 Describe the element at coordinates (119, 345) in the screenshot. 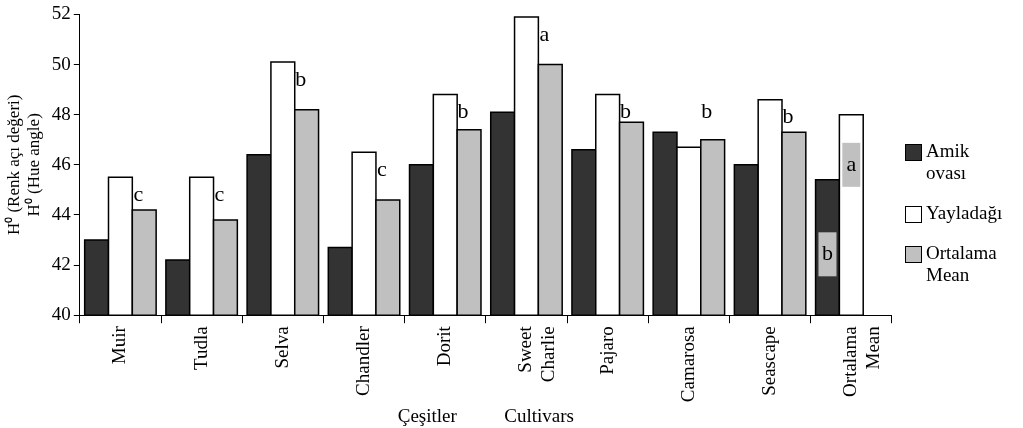

I see `x-tick-label: Muir` at that location.